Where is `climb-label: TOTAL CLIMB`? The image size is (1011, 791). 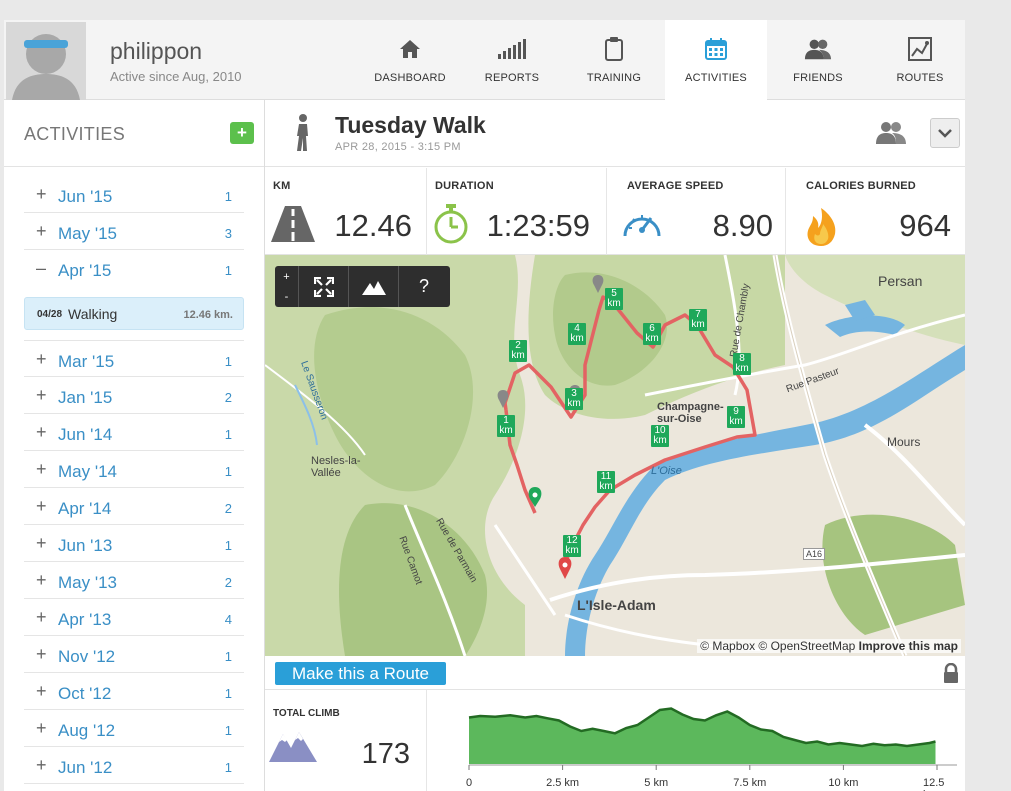
climb-label: TOTAL CLIMB is located at coordinates (306, 713).